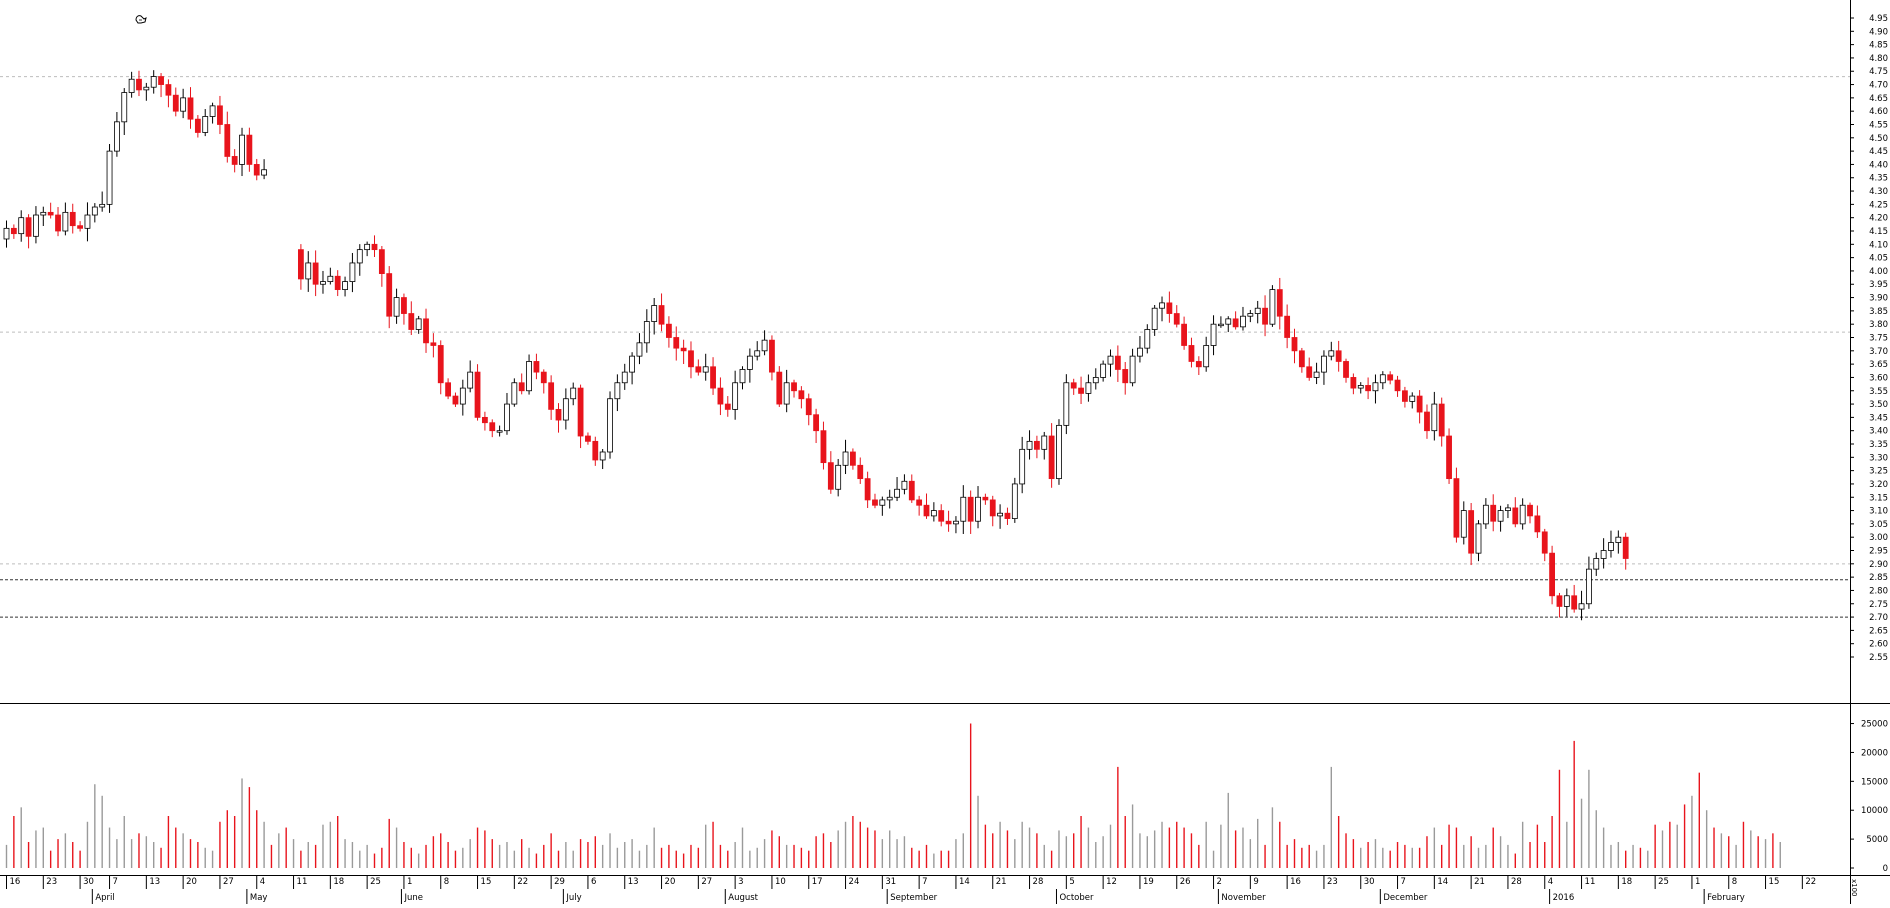 Image resolution: width=1890 pixels, height=908 pixels. I want to click on date-tick-label: 29, so click(559, 882).